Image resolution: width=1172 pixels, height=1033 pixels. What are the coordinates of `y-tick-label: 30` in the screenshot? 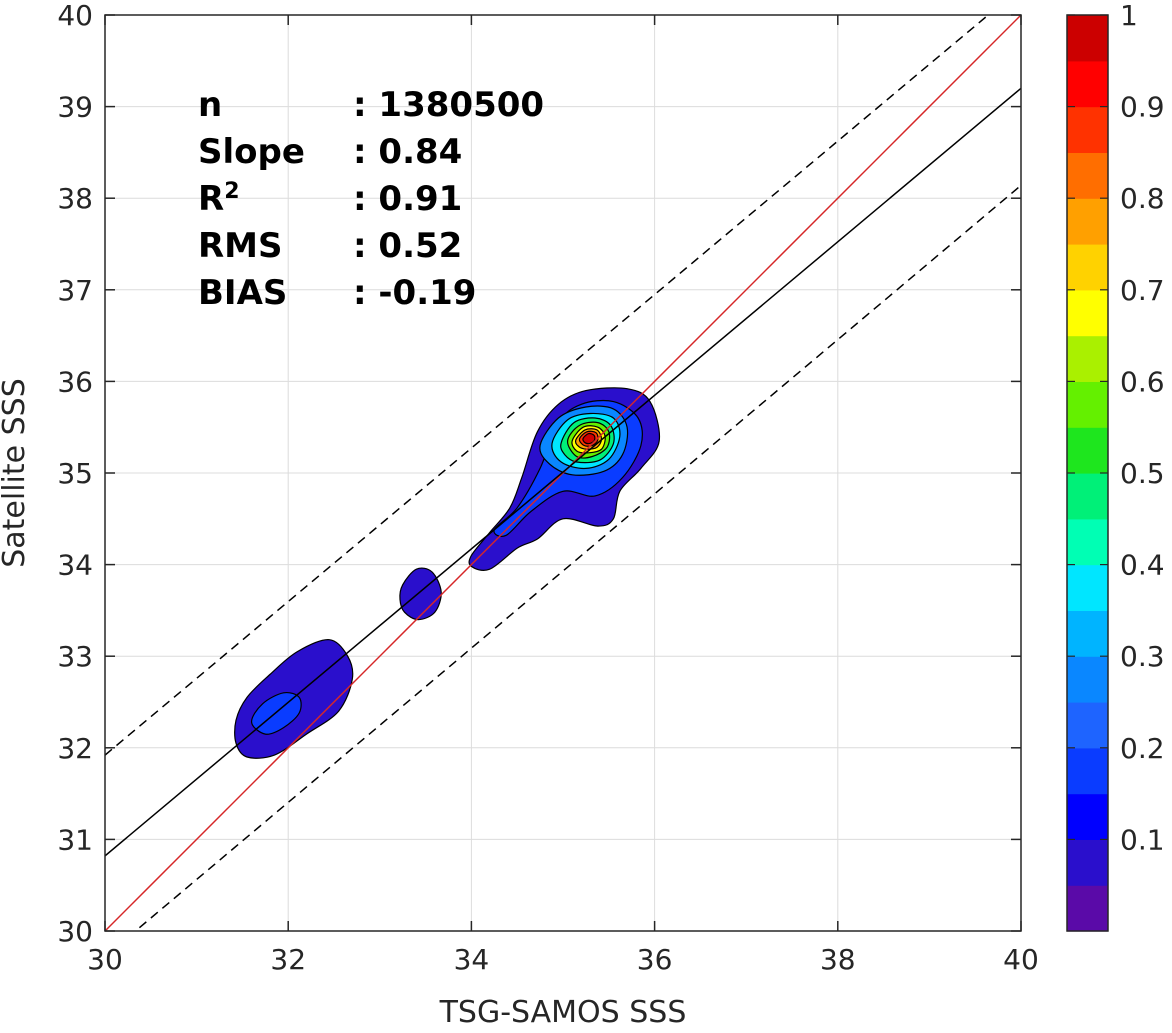 It's located at (75, 931).